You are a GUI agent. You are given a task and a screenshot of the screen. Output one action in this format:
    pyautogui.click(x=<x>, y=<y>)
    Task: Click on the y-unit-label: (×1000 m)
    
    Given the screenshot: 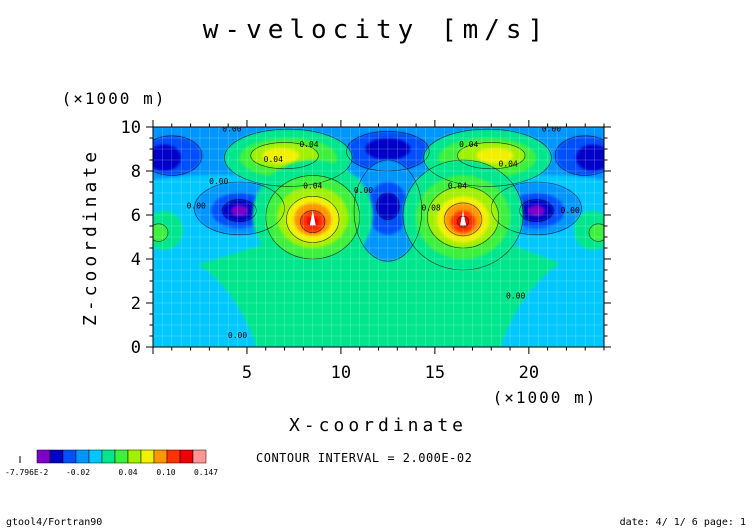 What is the action you would take?
    pyautogui.click(x=114, y=98)
    